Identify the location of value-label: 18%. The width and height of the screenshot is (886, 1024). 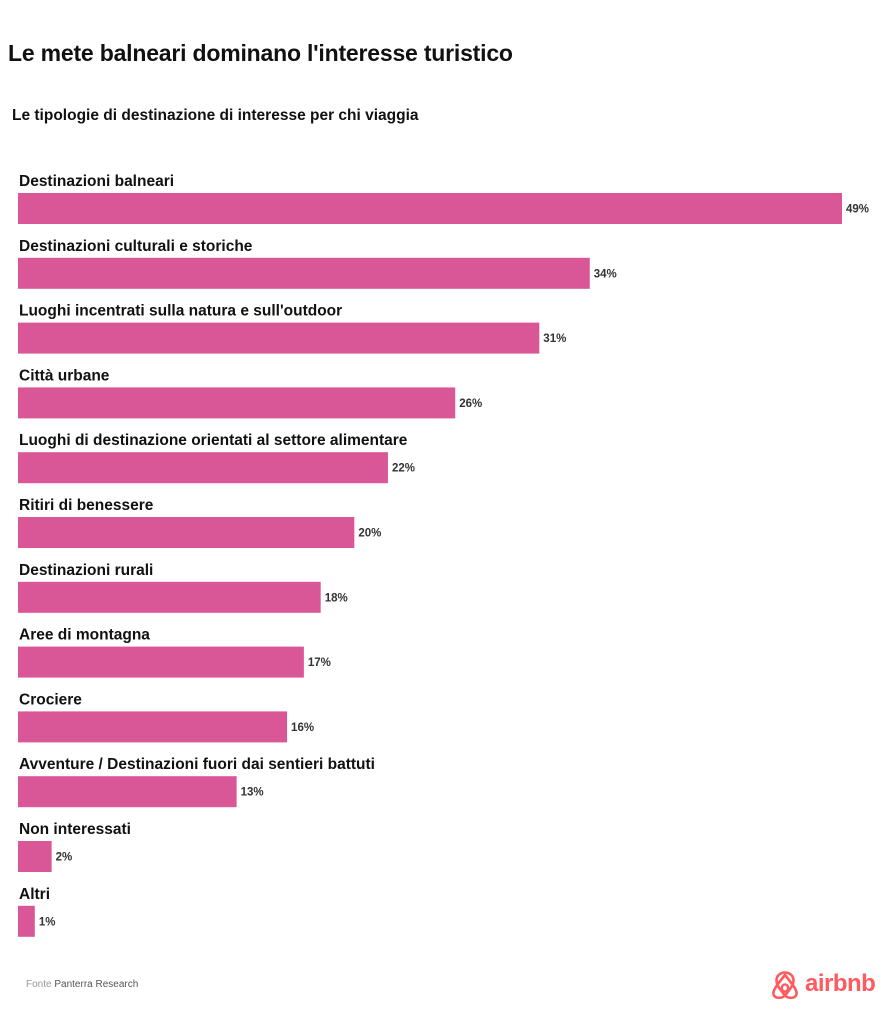
(336, 598).